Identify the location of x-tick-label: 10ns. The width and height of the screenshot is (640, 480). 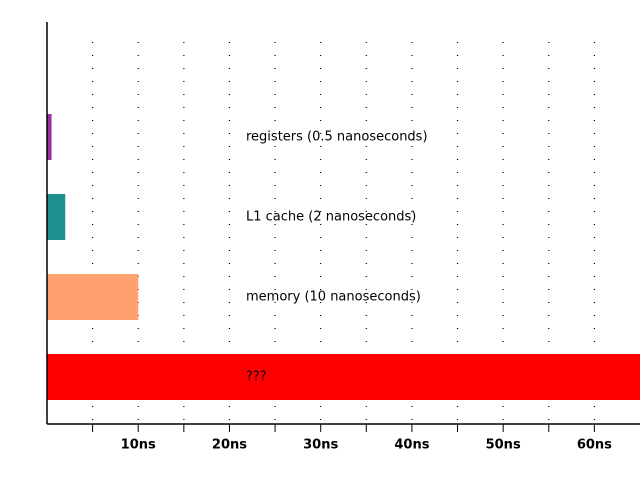
(138, 445).